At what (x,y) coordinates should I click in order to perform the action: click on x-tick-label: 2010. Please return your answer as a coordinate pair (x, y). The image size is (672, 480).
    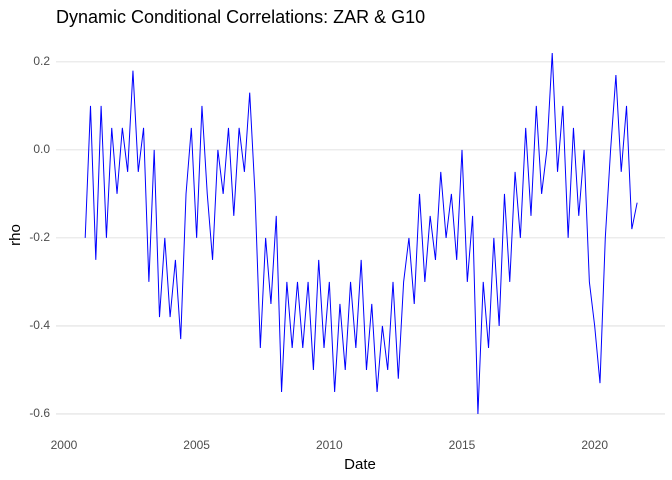
    Looking at the image, I should click on (329, 445).